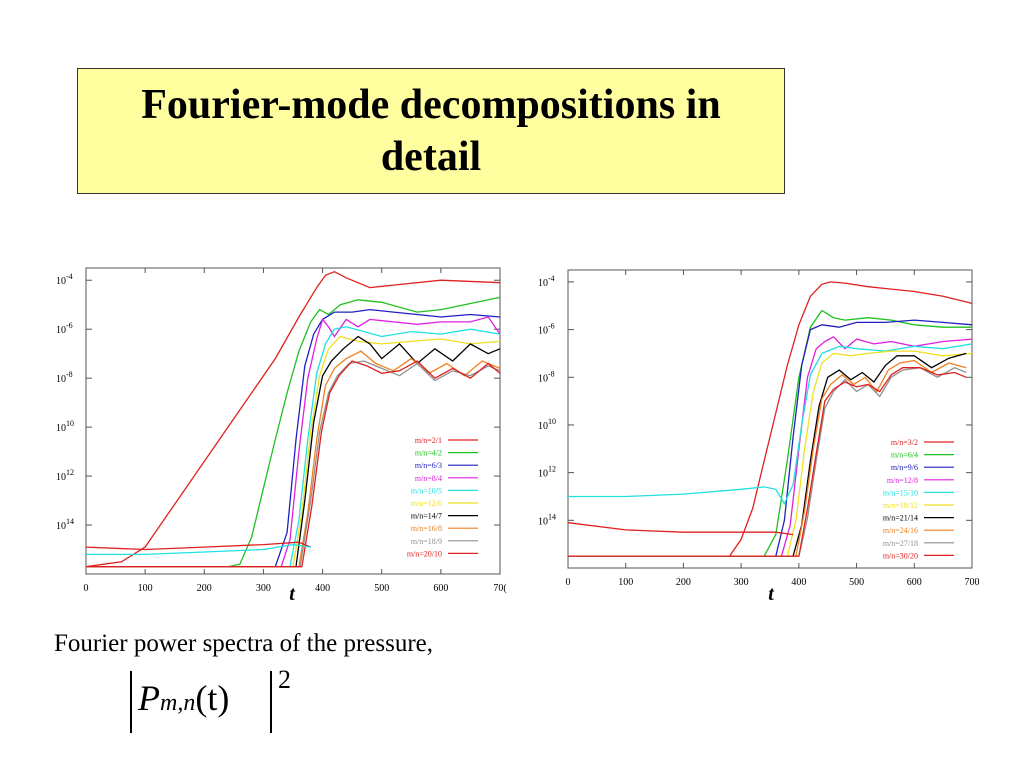 This screenshot has width=1024, height=768. I want to click on legend-label: m/n=14/7, so click(426, 516).